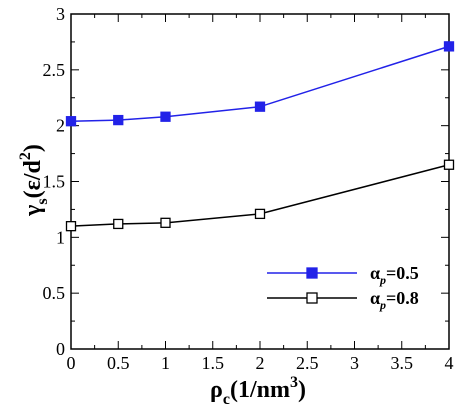 Image resolution: width=465 pixels, height=409 pixels. What do you see at coordinates (34, 180) in the screenshot?
I see `y-axis-title: γs(ε/d2)` at bounding box center [34, 180].